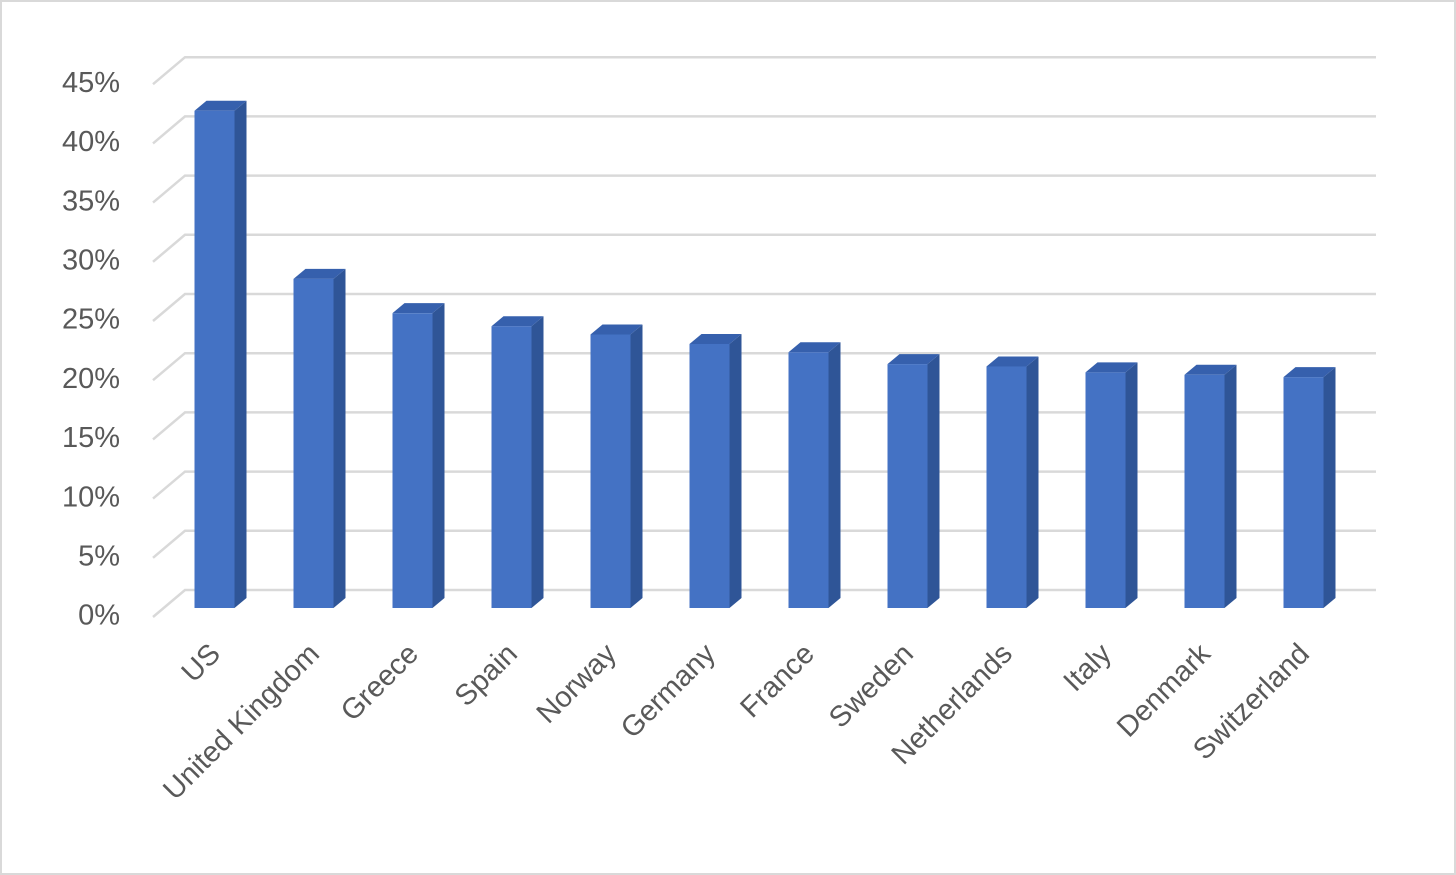 The width and height of the screenshot is (1456, 875). Describe the element at coordinates (91, 260) in the screenshot. I see `y-tick-label: 30%` at that location.